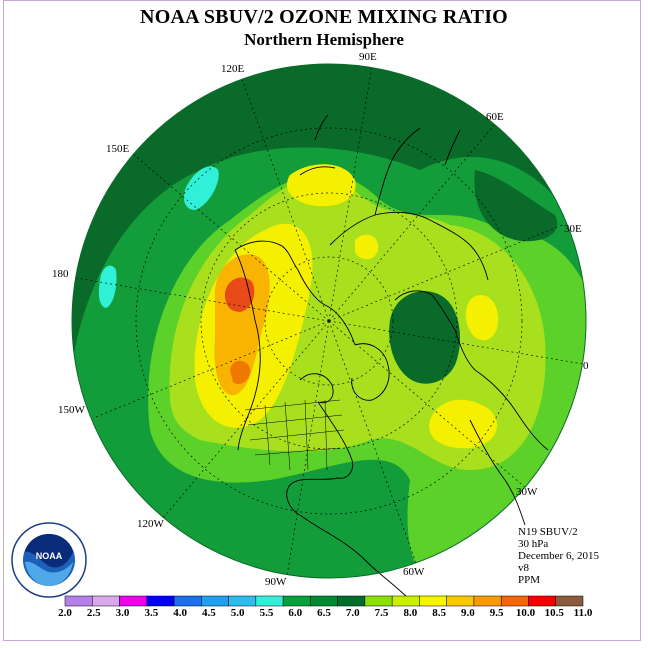 This screenshot has height=648, width=648. Describe the element at coordinates (495, 117) in the screenshot. I see `lon-label-60e: 60E` at that location.